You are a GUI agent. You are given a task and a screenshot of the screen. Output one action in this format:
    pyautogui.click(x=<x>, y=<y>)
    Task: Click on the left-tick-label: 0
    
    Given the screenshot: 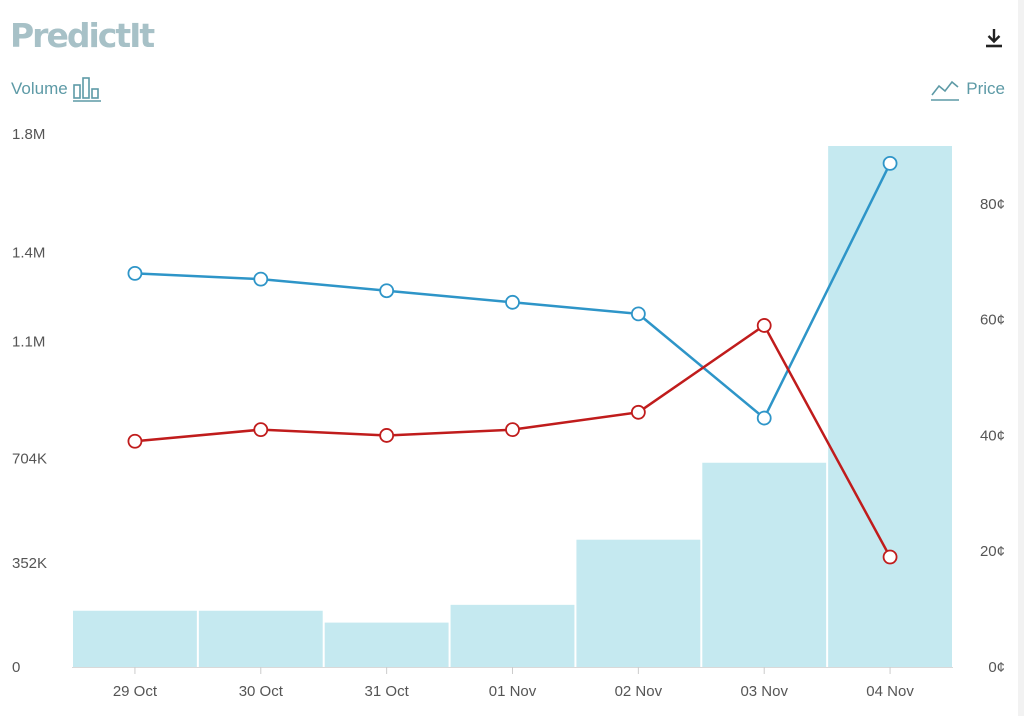 What is the action you would take?
    pyautogui.click(x=16, y=667)
    